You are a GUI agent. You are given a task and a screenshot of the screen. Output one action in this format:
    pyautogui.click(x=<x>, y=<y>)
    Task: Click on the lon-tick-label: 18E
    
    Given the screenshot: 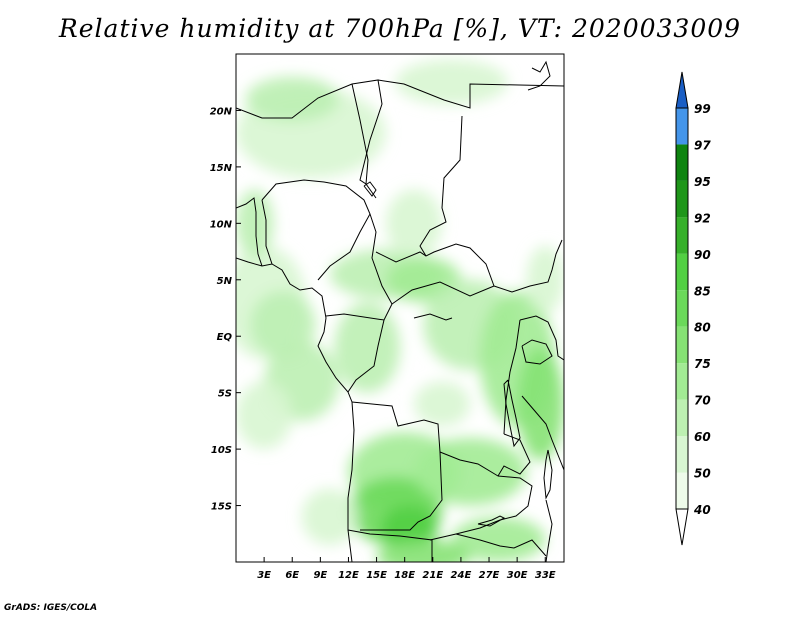 What is the action you would take?
    pyautogui.click(x=404, y=575)
    